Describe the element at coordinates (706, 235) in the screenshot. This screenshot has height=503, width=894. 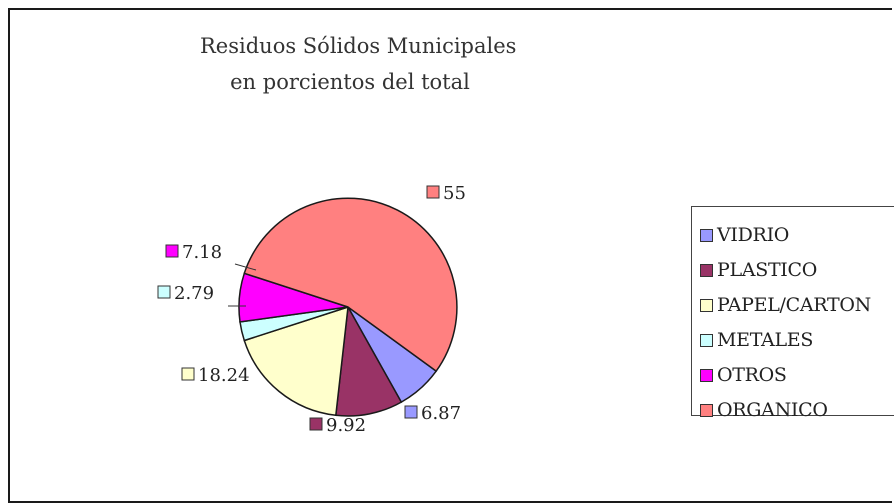
I see `legend-swatch-vidrio` at that location.